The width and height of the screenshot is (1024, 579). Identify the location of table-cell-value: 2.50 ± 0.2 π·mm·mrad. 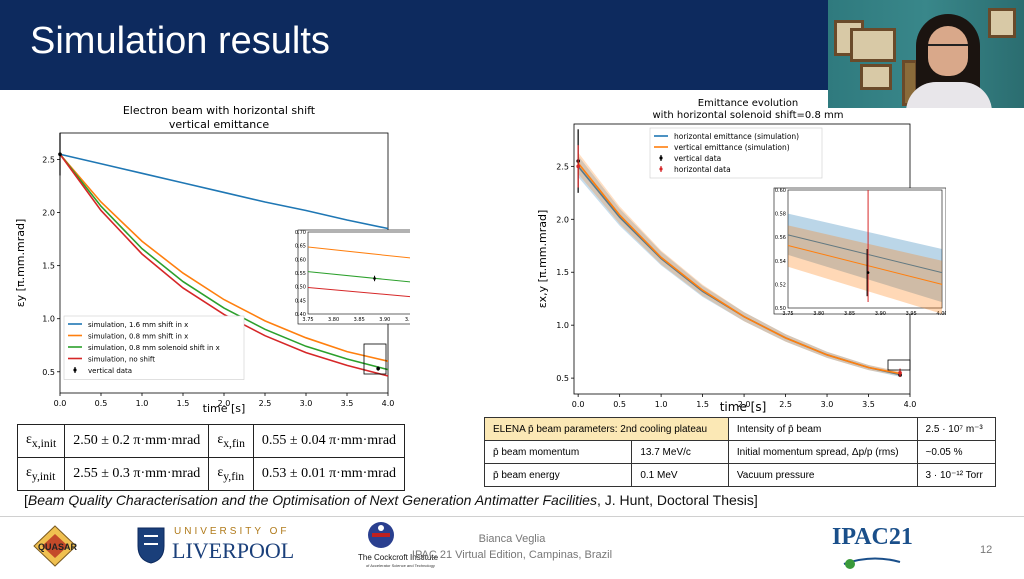
(137, 441).